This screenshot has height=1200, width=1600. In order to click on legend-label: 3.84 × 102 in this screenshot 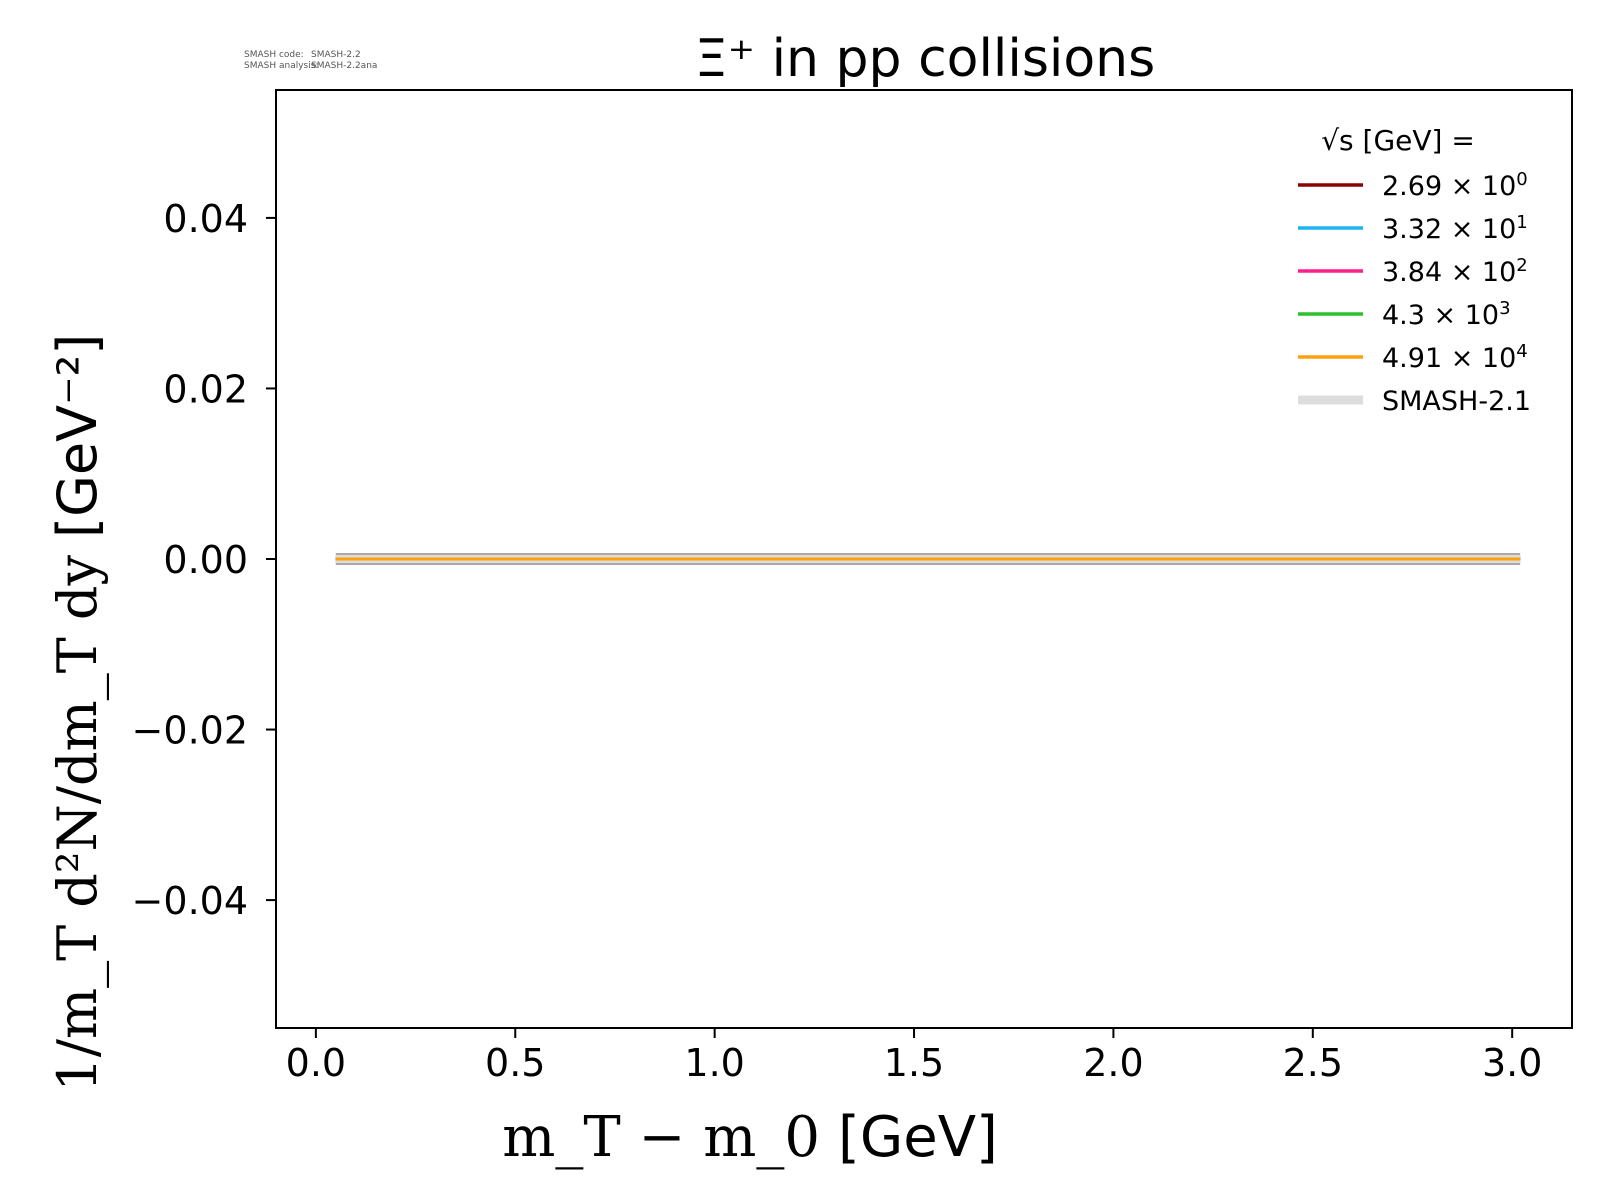, I will do `click(1455, 272)`.